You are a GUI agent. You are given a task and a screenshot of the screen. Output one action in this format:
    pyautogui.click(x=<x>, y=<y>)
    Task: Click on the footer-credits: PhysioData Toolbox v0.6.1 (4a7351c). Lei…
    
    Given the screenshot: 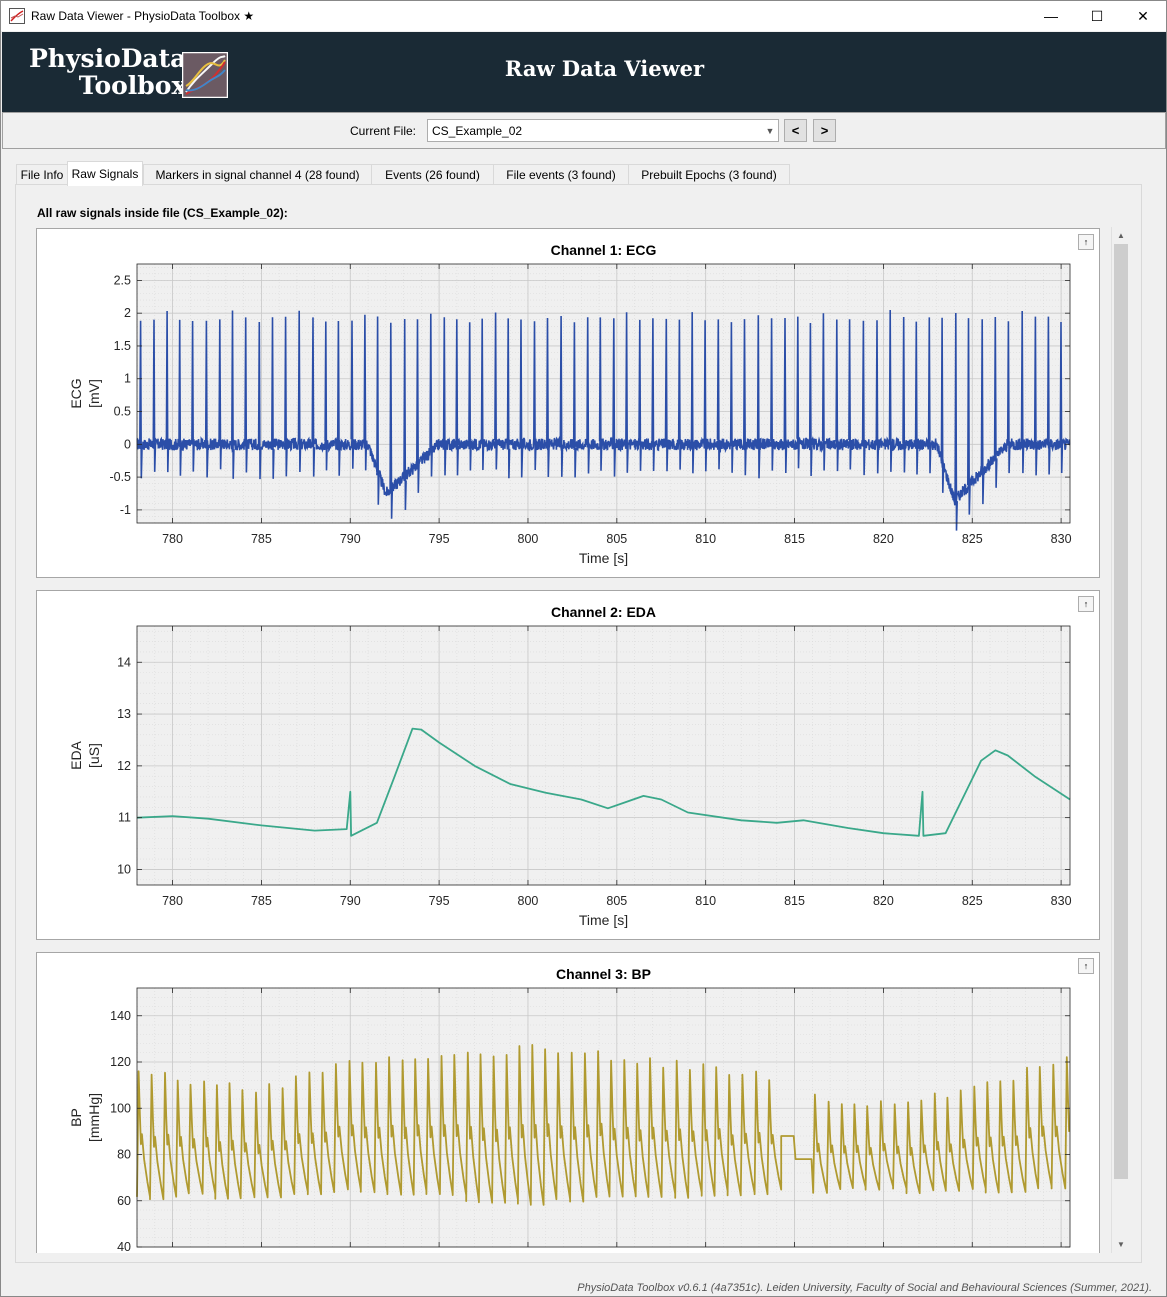 What is the action you would take?
    pyautogui.click(x=864, y=1288)
    